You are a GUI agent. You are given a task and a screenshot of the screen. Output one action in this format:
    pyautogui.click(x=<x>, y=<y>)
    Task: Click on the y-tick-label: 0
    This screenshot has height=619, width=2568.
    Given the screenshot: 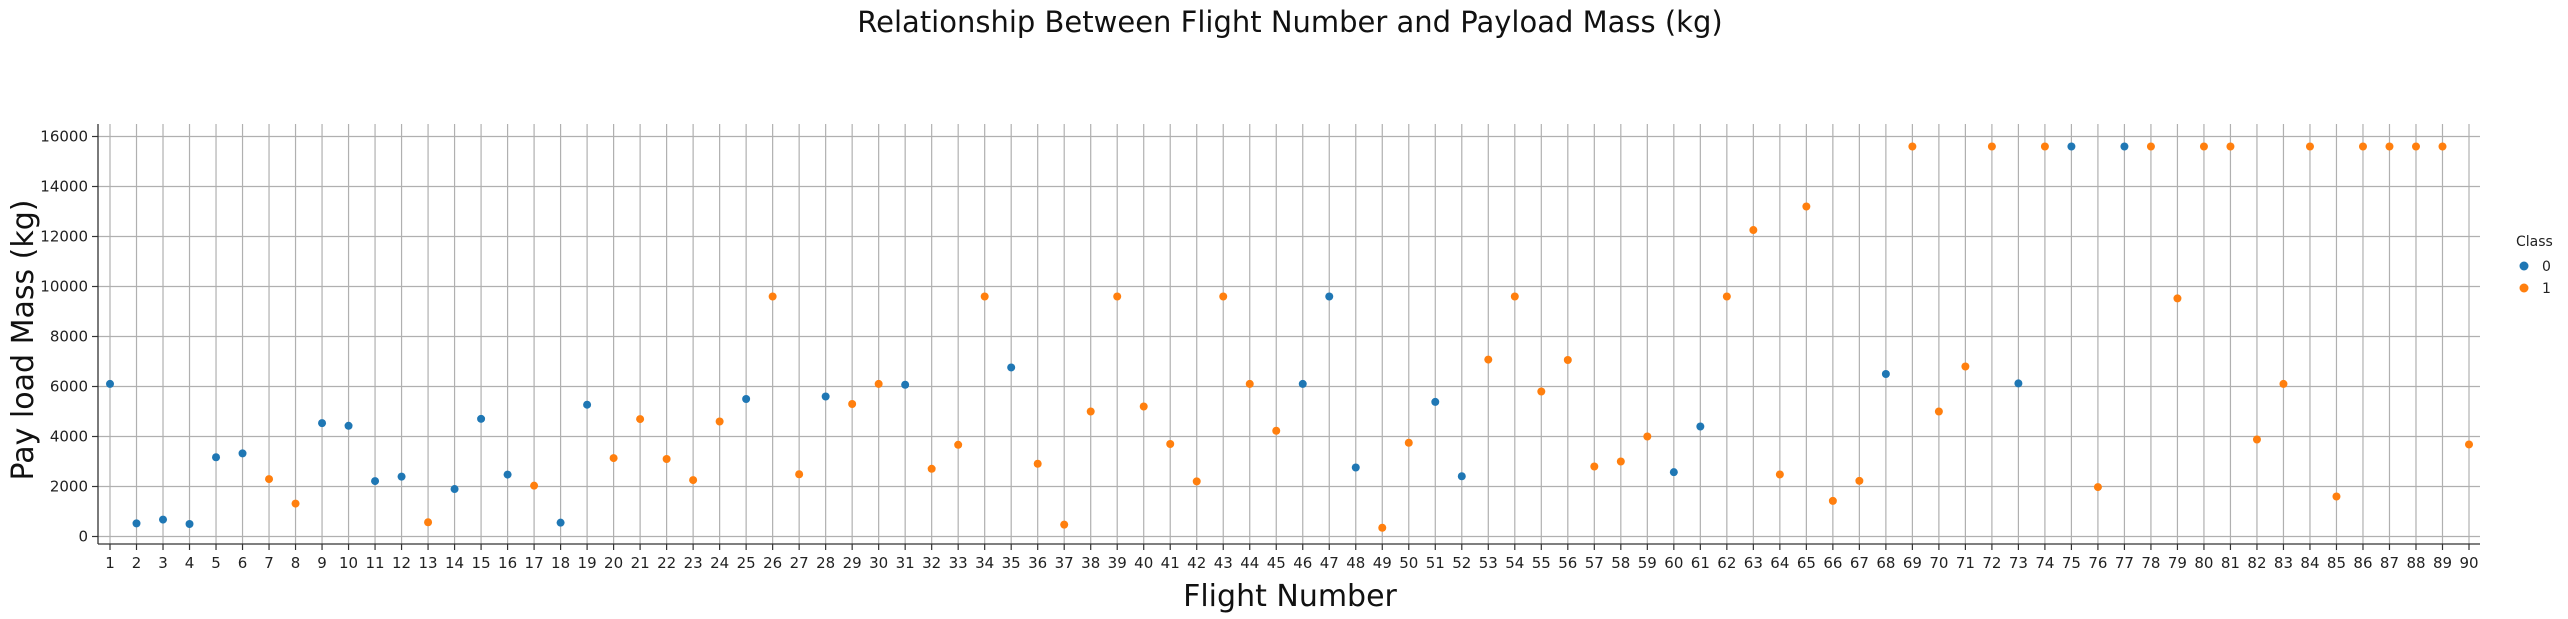 What is the action you would take?
    pyautogui.click(x=83, y=537)
    